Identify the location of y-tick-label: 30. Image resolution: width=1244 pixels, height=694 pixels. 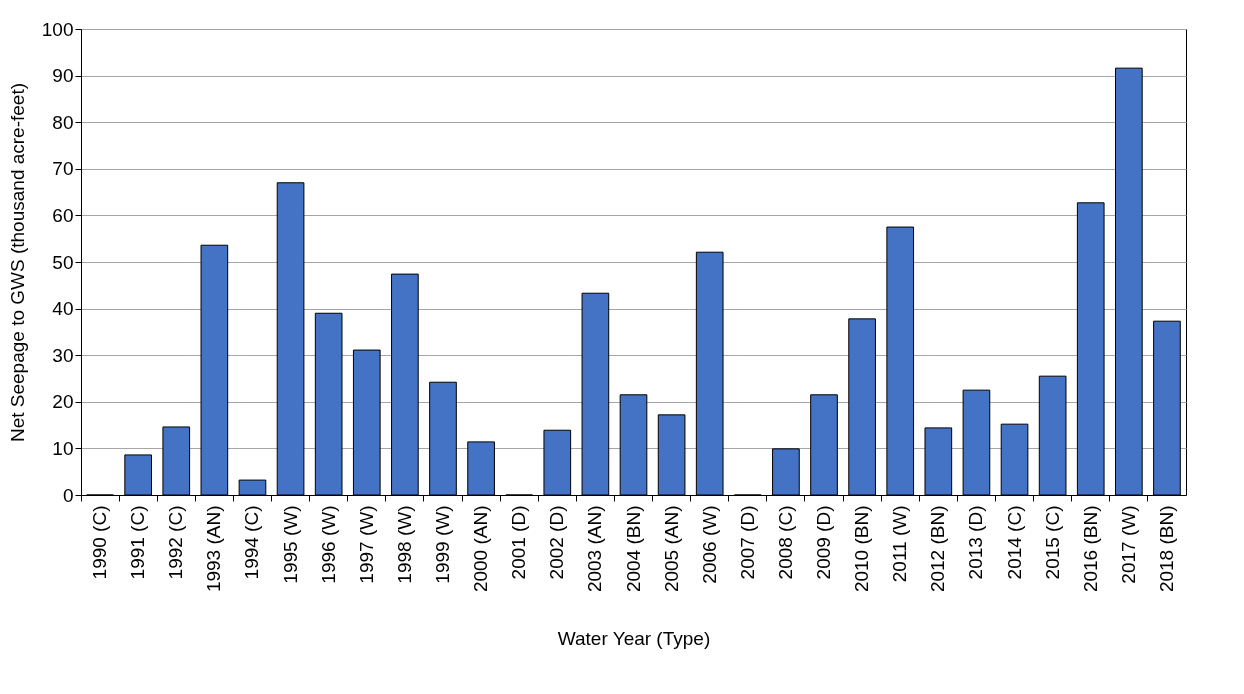
(63, 355).